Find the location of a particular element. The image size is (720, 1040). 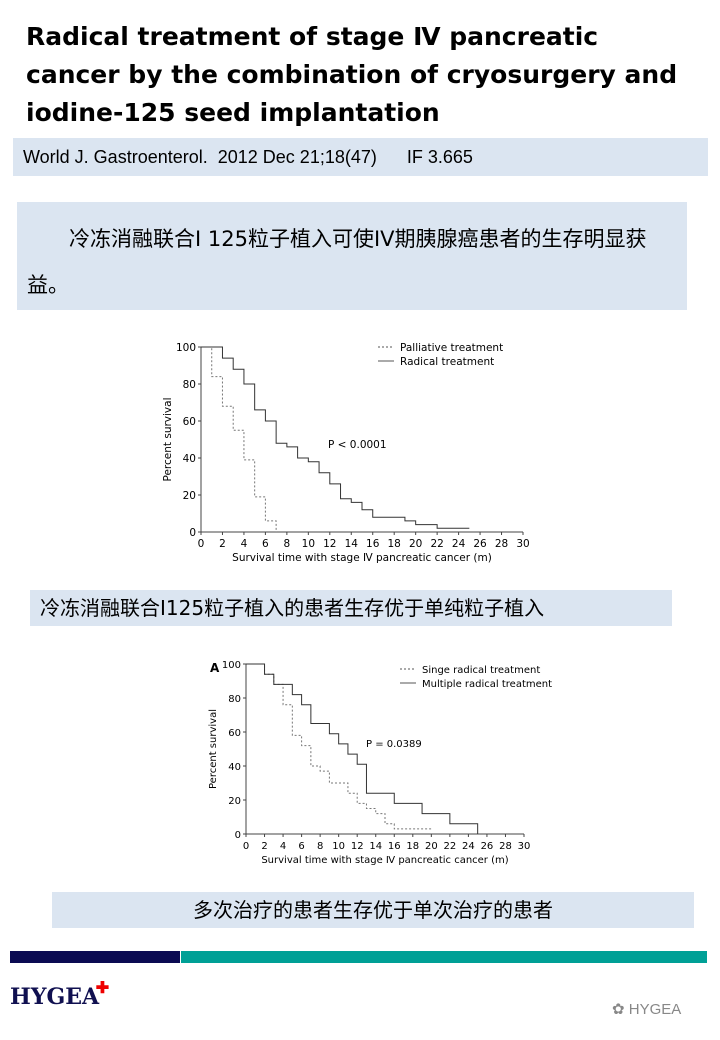

footer-bar-teal is located at coordinates (444, 957).